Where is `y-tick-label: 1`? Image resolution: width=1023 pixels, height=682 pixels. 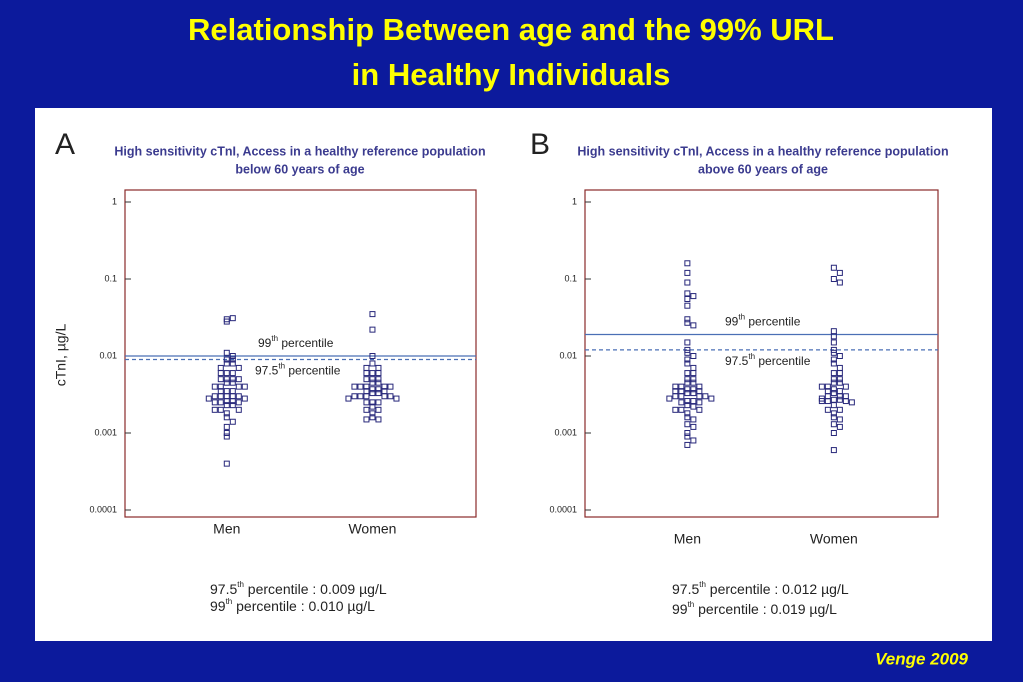
y-tick-label: 1 is located at coordinates (114, 201).